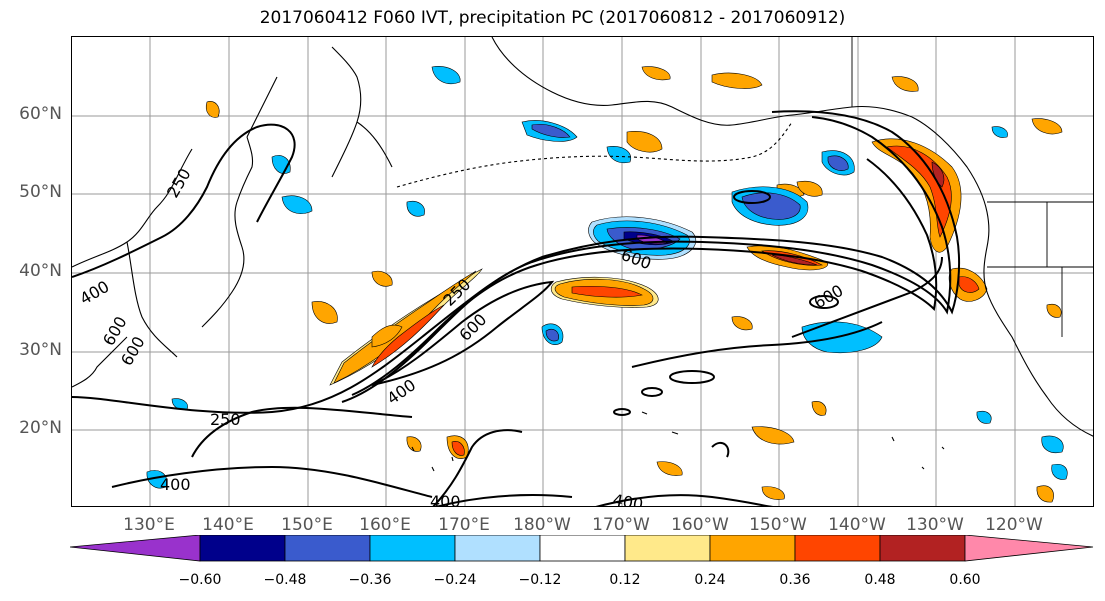 The width and height of the screenshot is (1105, 601). Describe the element at coordinates (710, 580) in the screenshot. I see `colorbar-tick-7: 0.24` at that location.